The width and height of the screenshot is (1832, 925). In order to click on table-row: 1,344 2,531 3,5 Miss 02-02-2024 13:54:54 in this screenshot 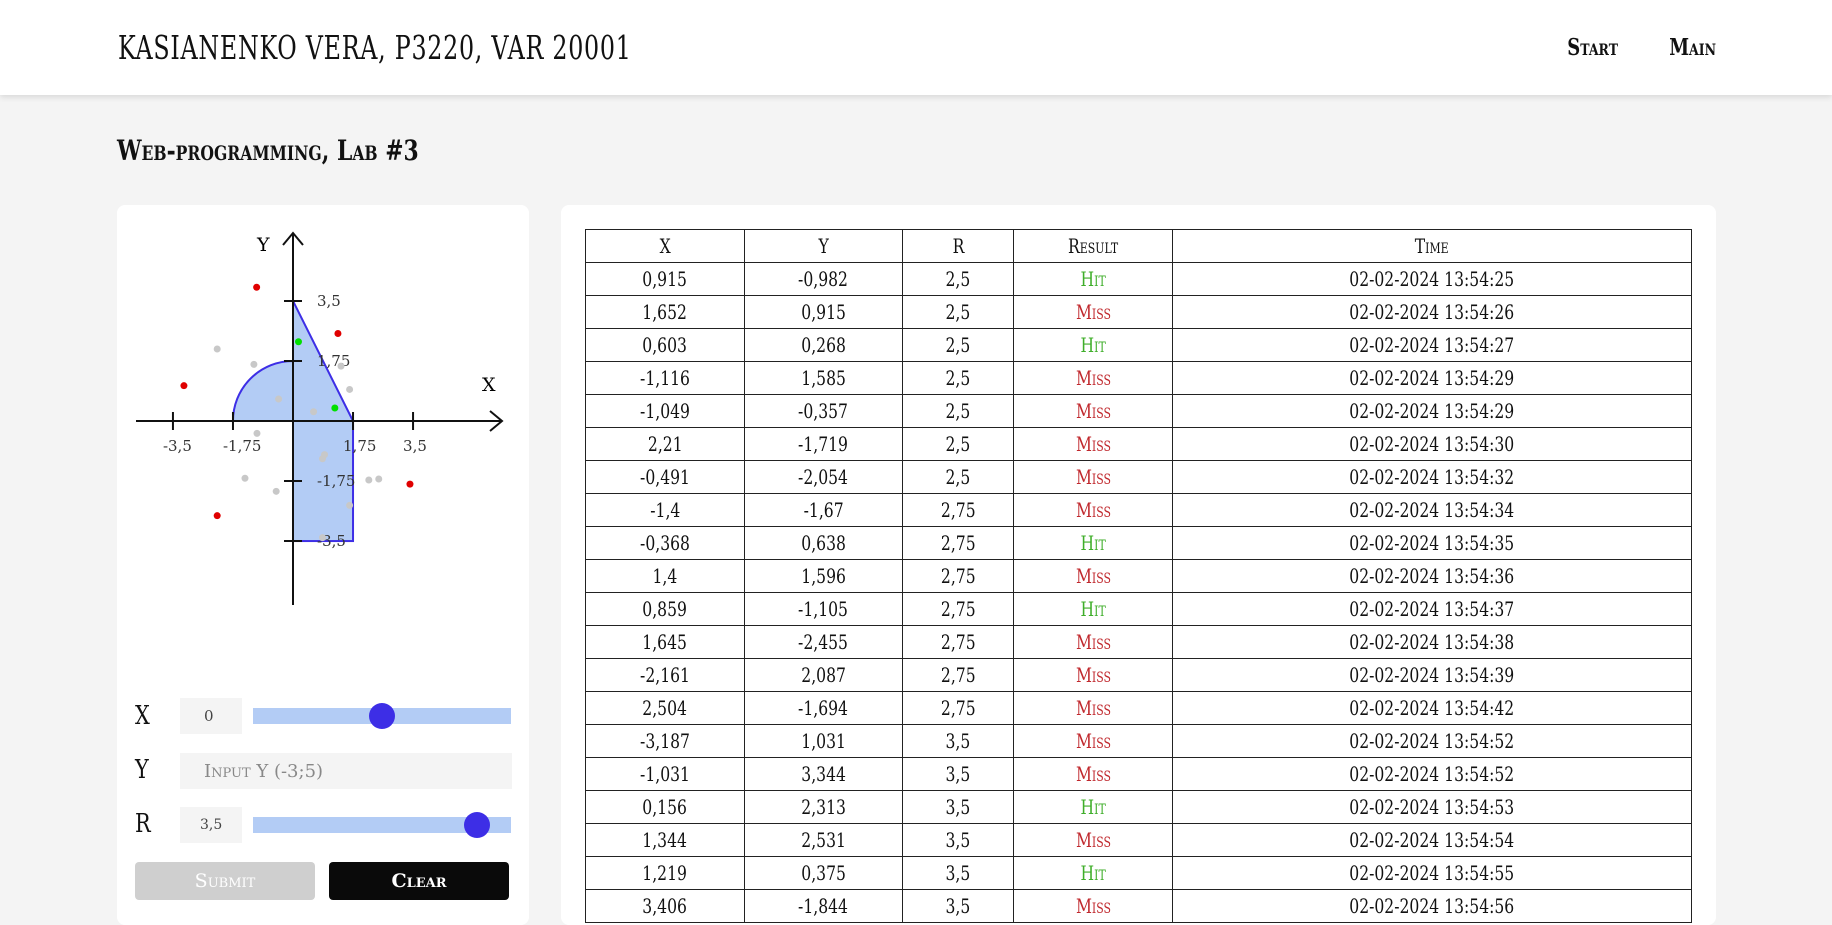, I will do `click(1138, 840)`.